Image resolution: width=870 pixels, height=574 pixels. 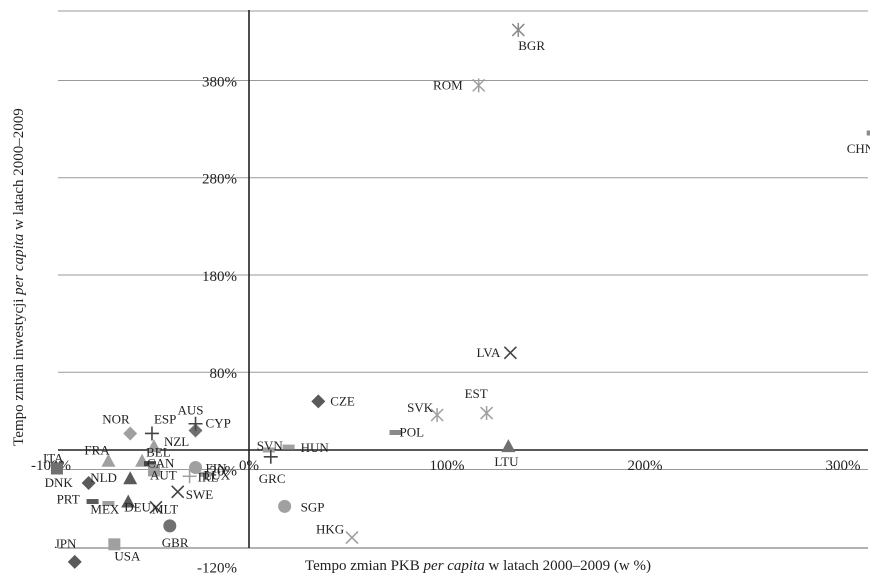 What do you see at coordinates (74, 561) in the screenshot?
I see `data-point-jpn` at bounding box center [74, 561].